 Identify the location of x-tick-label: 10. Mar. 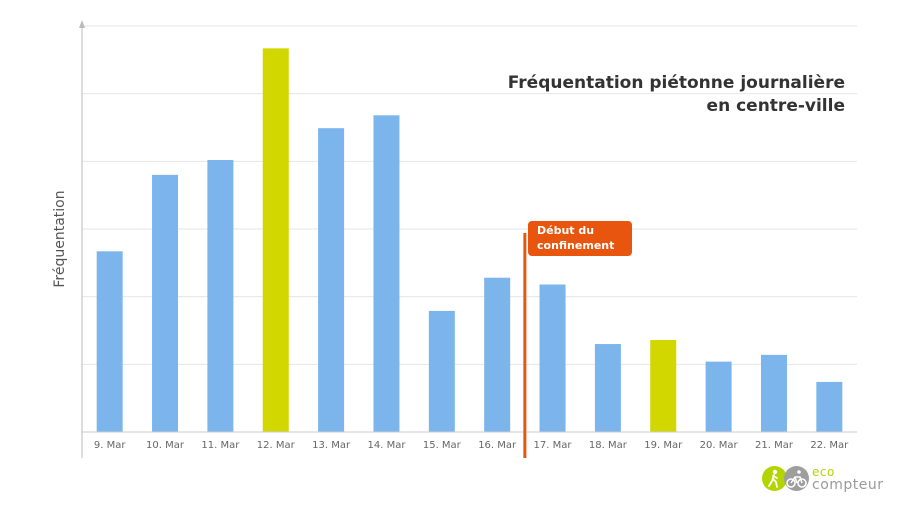
(165, 445).